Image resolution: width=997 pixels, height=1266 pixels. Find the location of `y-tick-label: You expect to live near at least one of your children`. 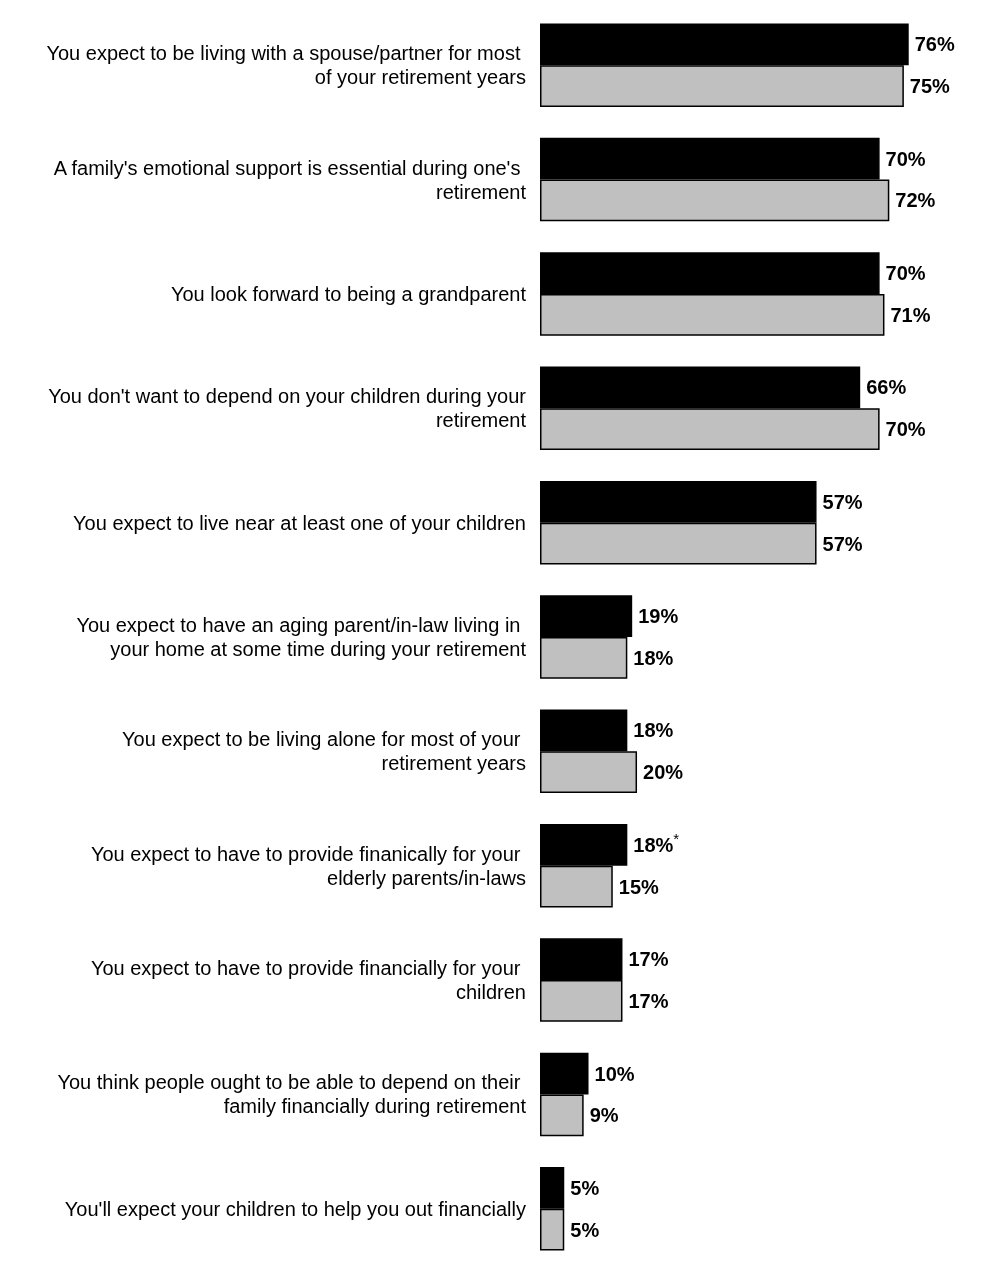

y-tick-label: You expect to live near at least one of your children is located at coordinates (299, 522).